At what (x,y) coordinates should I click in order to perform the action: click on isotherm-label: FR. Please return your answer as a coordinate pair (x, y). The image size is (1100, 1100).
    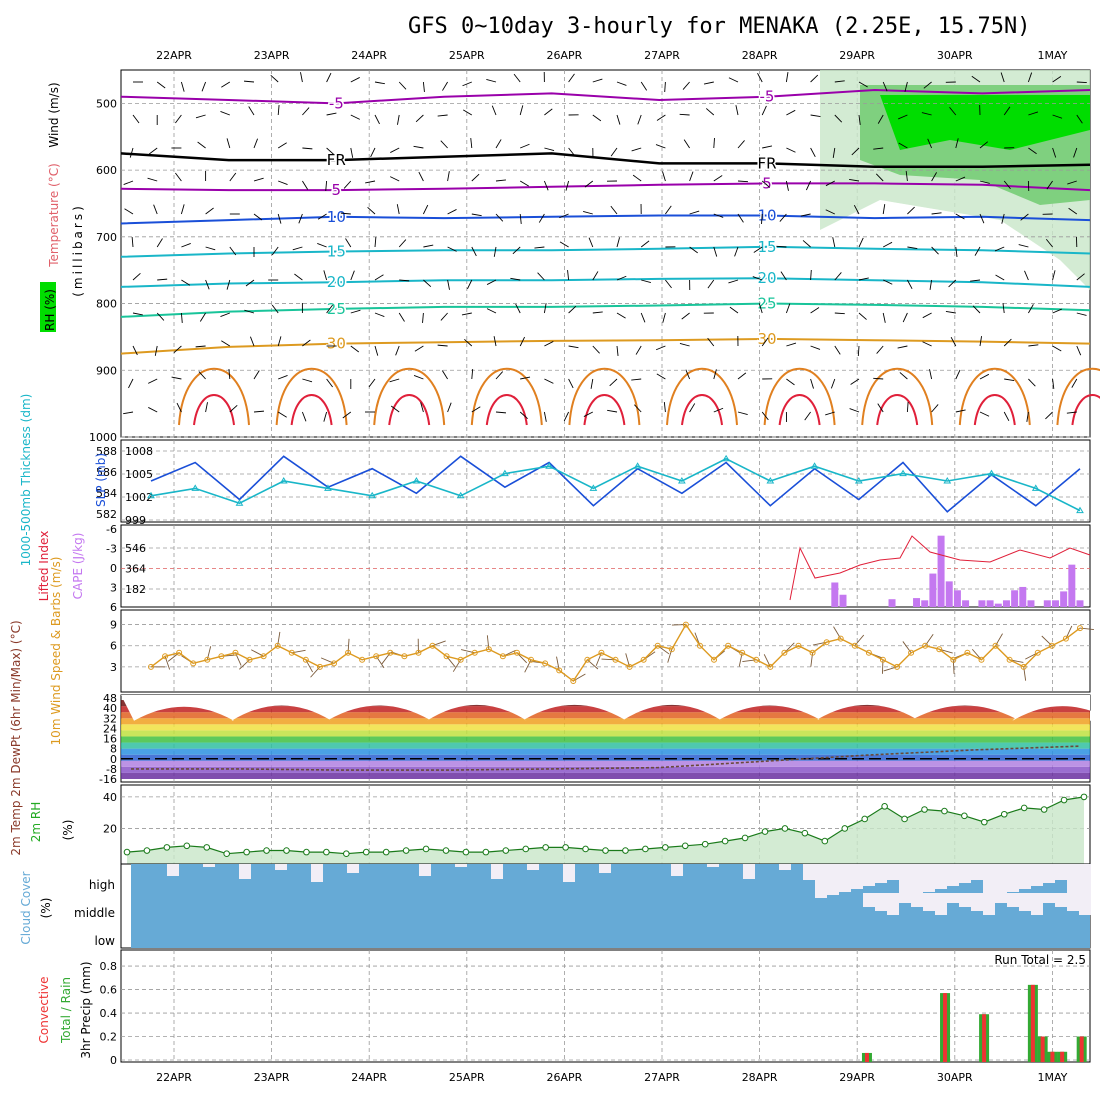
    Looking at the image, I should click on (766, 163).